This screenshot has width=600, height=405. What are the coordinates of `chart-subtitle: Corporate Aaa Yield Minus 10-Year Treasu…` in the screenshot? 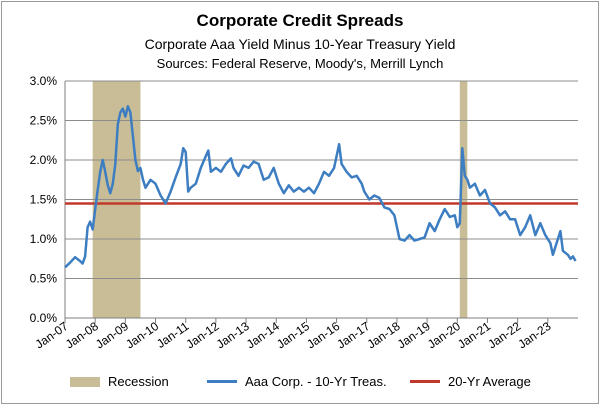 It's located at (300, 44).